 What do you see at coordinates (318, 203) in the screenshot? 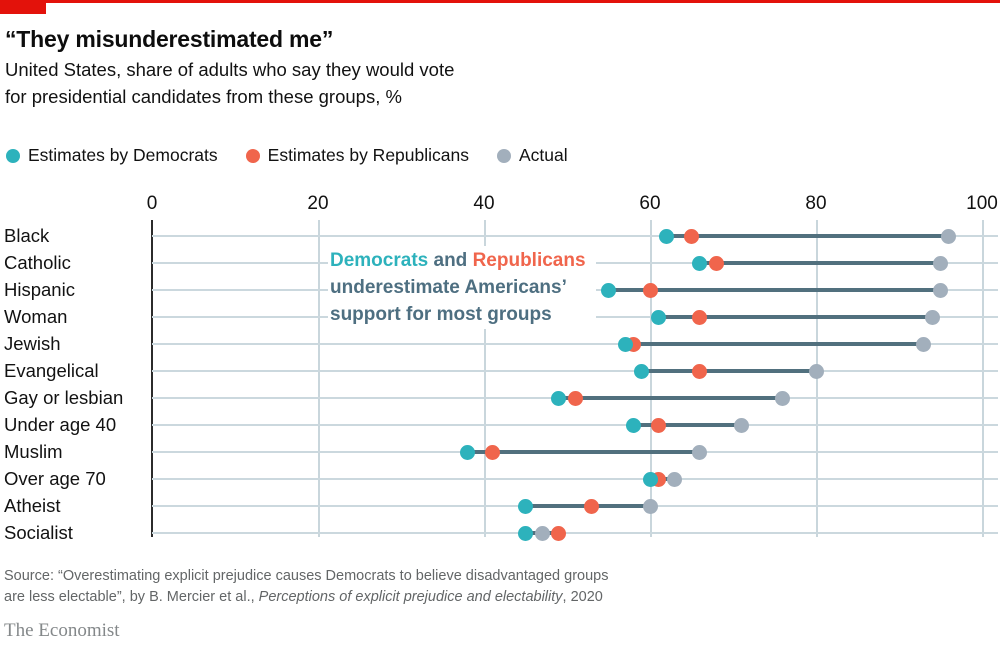
I see `x-tick-label: 20` at bounding box center [318, 203].